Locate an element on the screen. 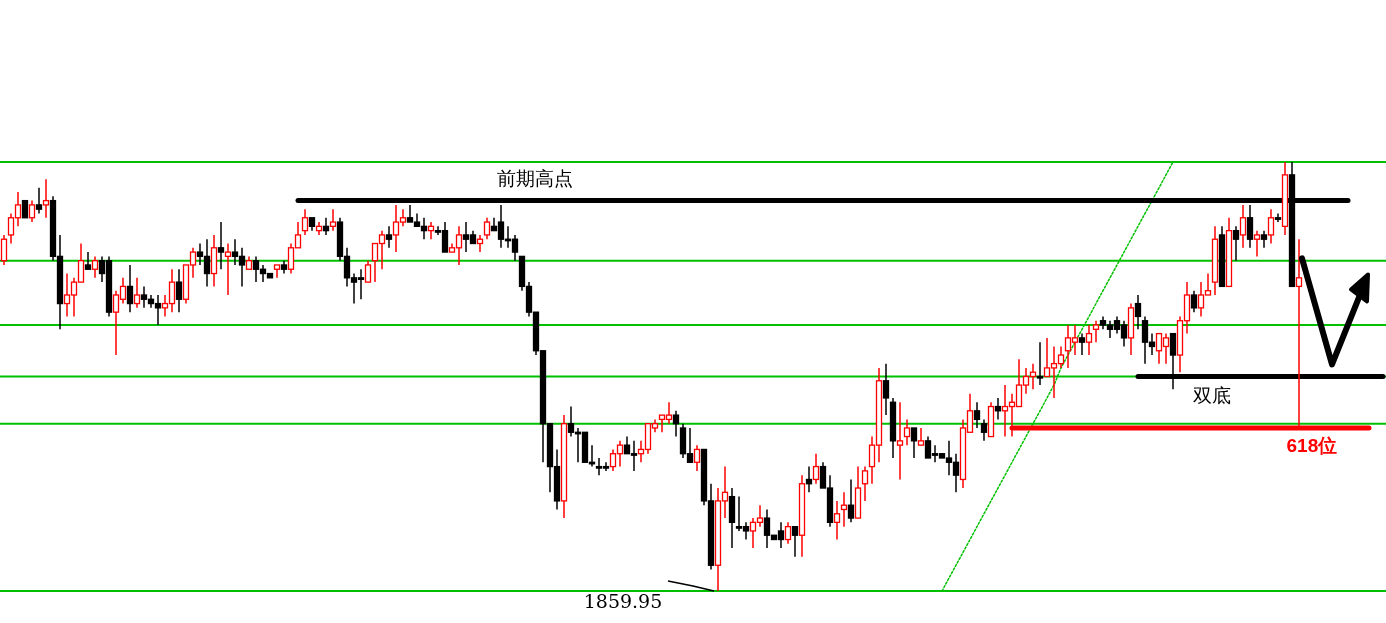 This screenshot has width=1386, height=623. series-label: 双底 is located at coordinates (1211, 394).